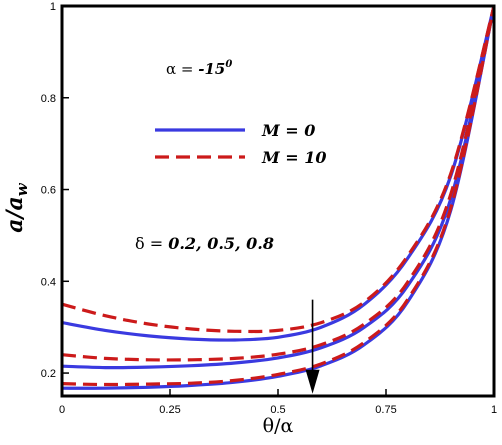 The width and height of the screenshot is (502, 445). What do you see at coordinates (169, 410) in the screenshot?
I see `x-tick-label-1: 0.25` at bounding box center [169, 410].